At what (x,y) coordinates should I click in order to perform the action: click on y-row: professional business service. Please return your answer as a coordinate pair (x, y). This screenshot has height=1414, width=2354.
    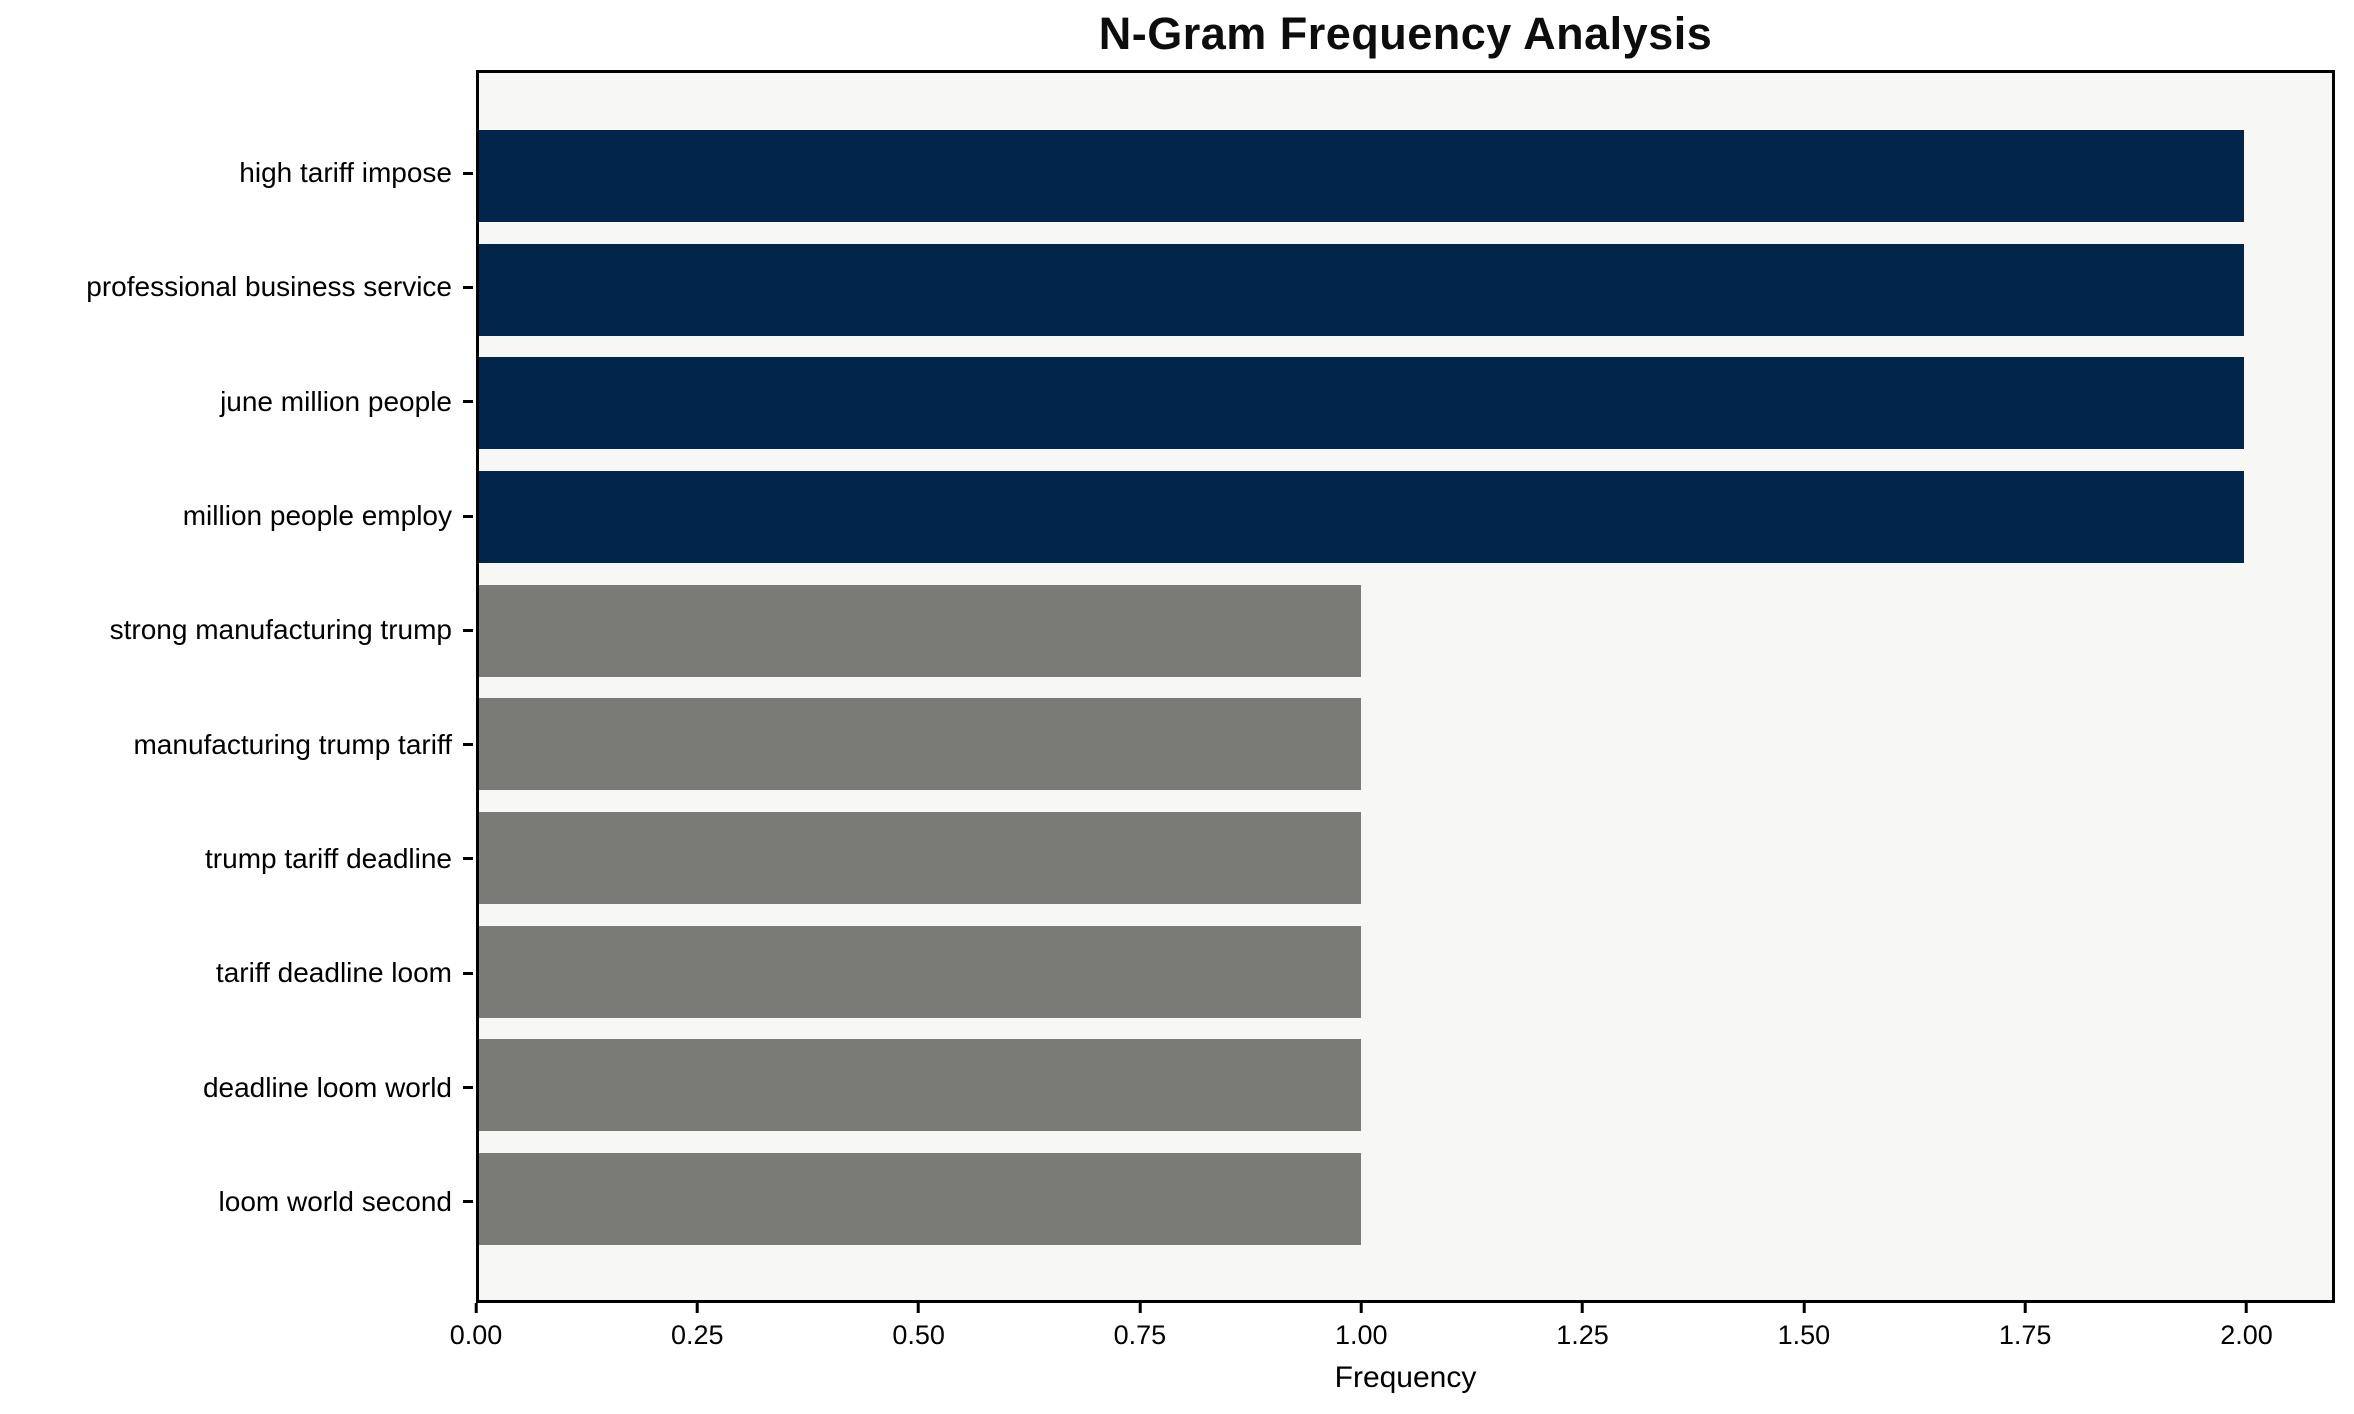
    Looking at the image, I should click on (236, 287).